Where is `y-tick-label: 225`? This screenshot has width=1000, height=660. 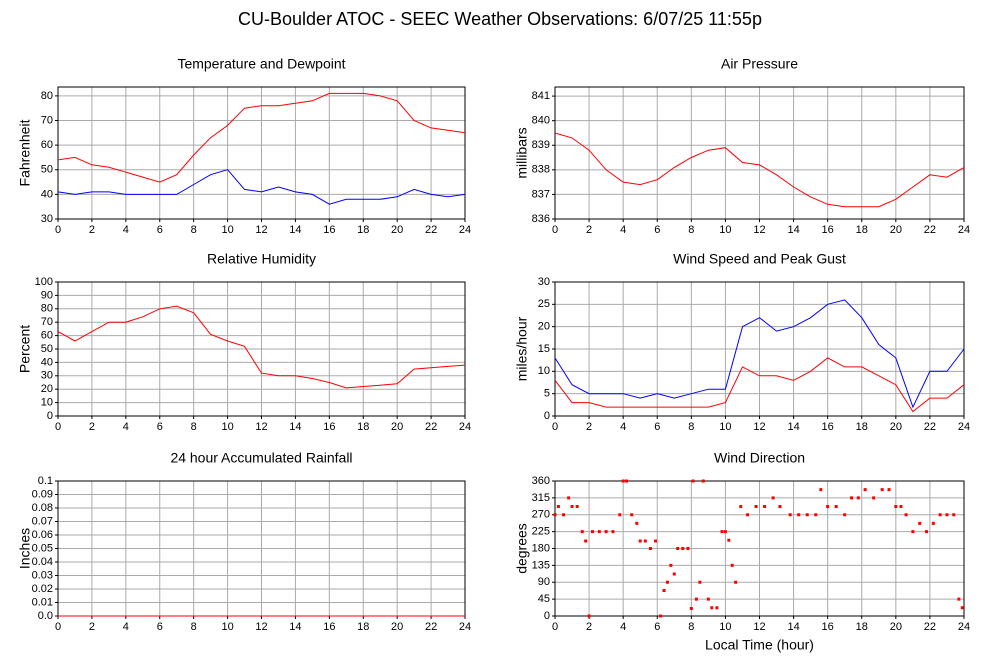
y-tick-label: 225 is located at coordinates (541, 532).